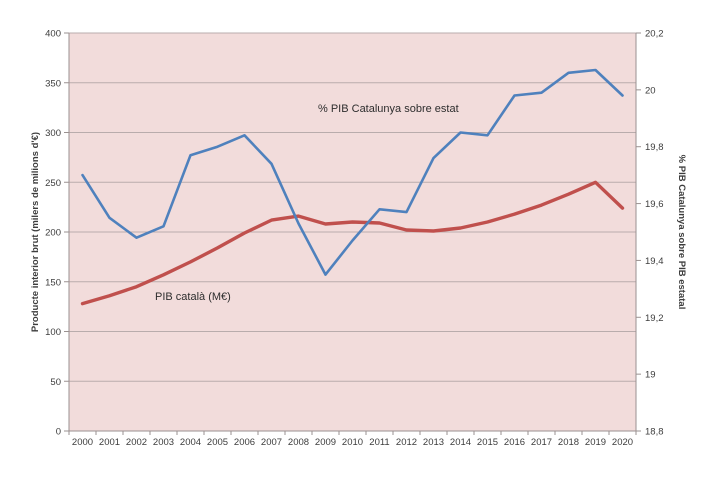 Image resolution: width=714 pixels, height=477 pixels. I want to click on x-axis-tick-label: 2012, so click(406, 442).